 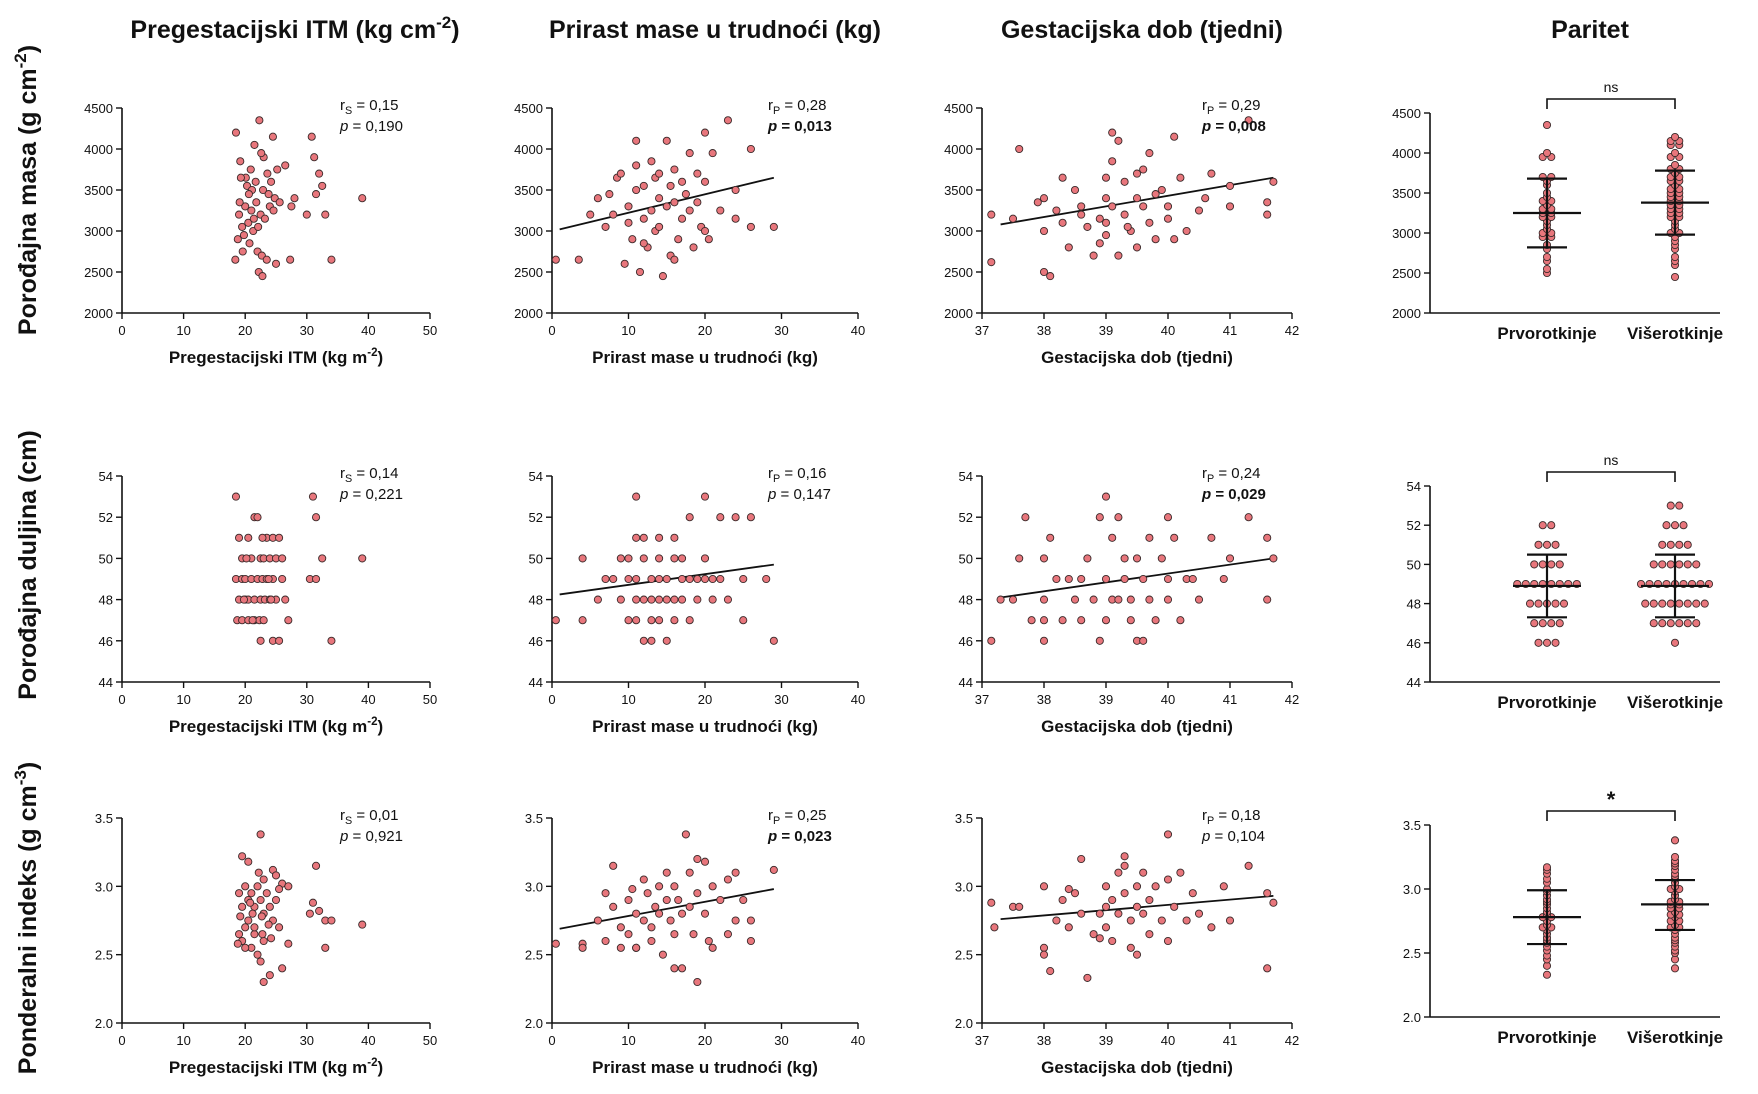 What do you see at coordinates (966, 558) in the screenshot?
I see `y-tick-label: 50` at bounding box center [966, 558].